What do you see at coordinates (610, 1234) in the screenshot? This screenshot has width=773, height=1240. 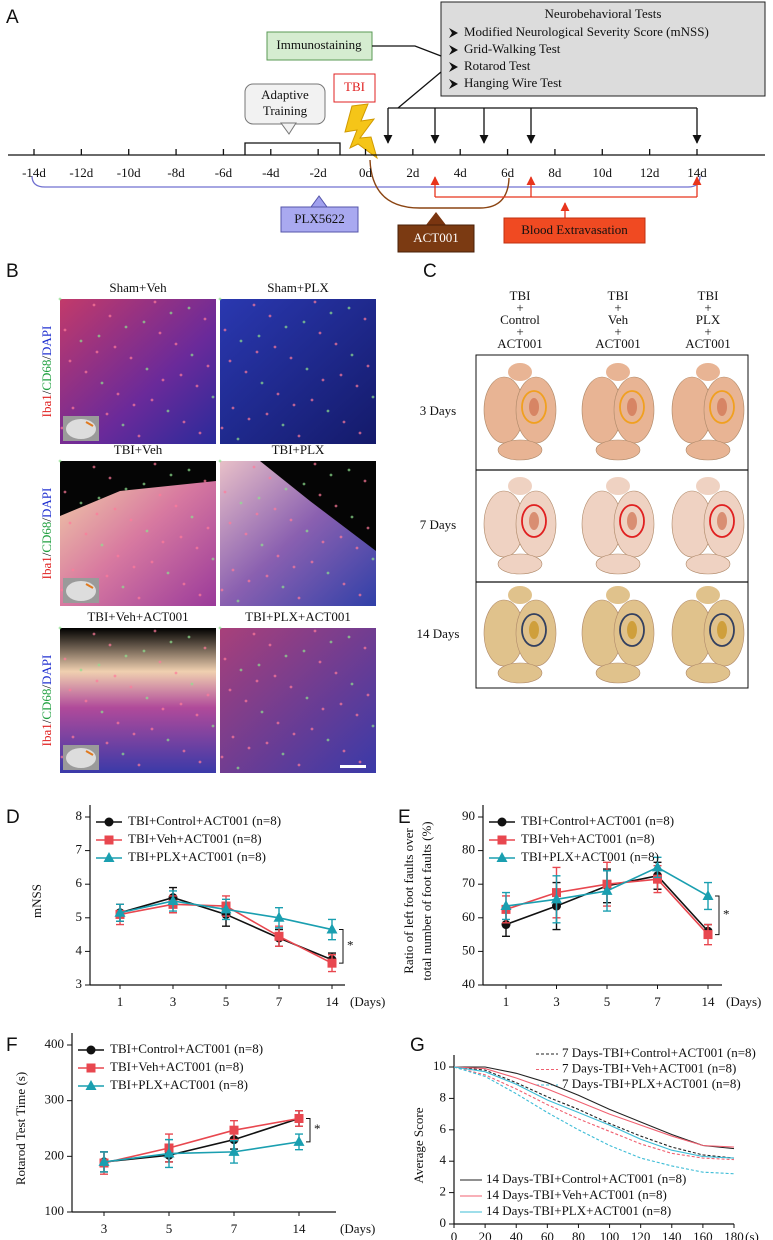 I see `x-tick-label: 100` at bounding box center [610, 1234].